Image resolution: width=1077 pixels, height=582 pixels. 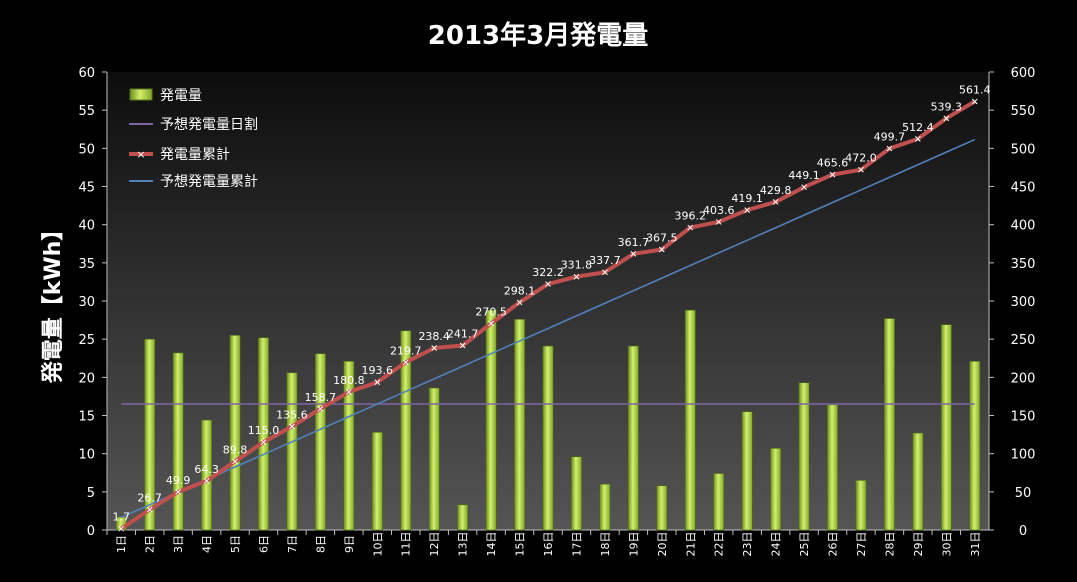 What do you see at coordinates (605, 260) in the screenshot?
I see `cumulative-data-label: 337.7` at bounding box center [605, 260].